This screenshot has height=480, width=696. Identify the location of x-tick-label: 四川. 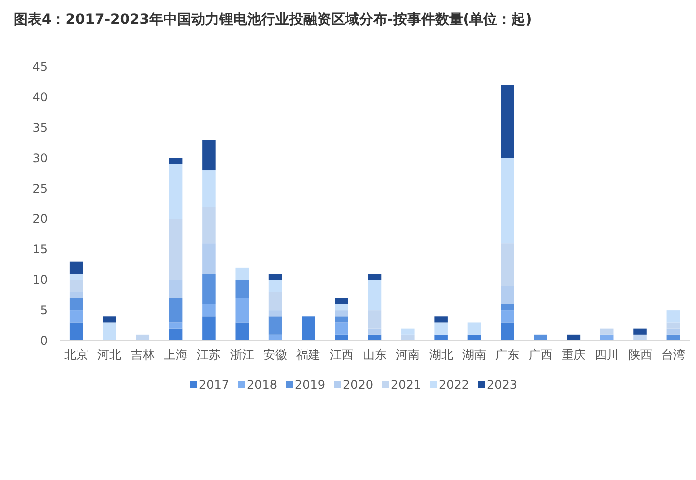
(607, 355).